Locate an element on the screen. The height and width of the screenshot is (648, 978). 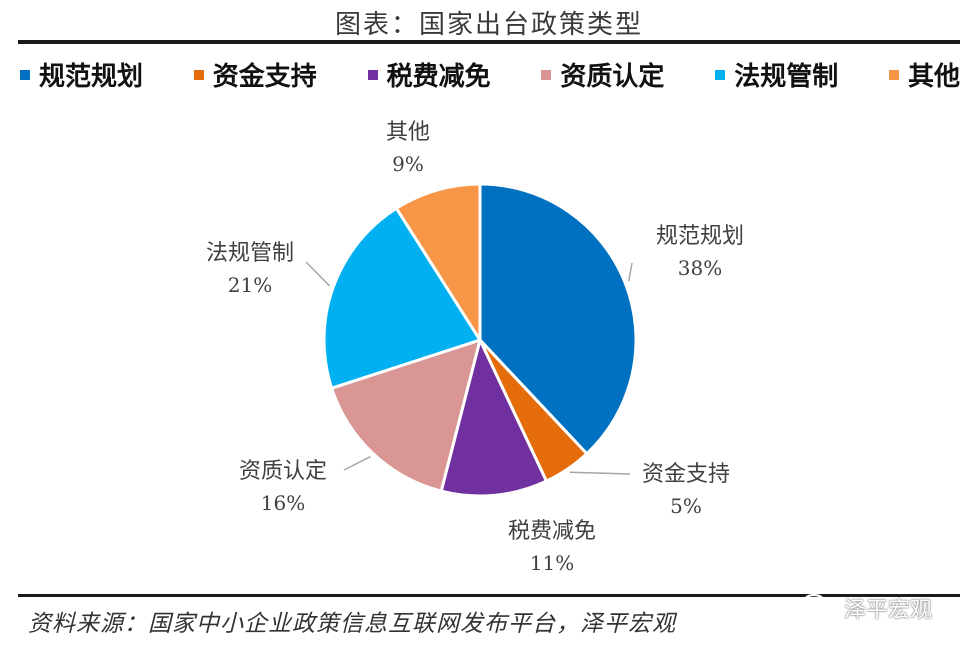
wechat-icon is located at coordinates (818, 607).